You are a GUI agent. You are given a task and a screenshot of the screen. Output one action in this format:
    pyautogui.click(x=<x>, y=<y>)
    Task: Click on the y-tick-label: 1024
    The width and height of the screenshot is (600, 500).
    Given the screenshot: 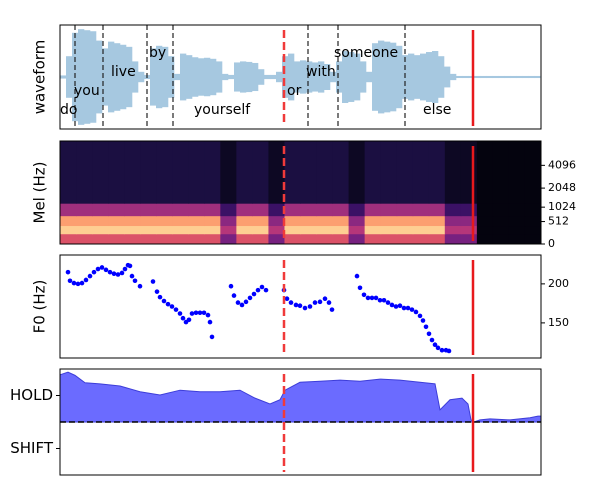 What is the action you would take?
    pyautogui.click(x=562, y=206)
    